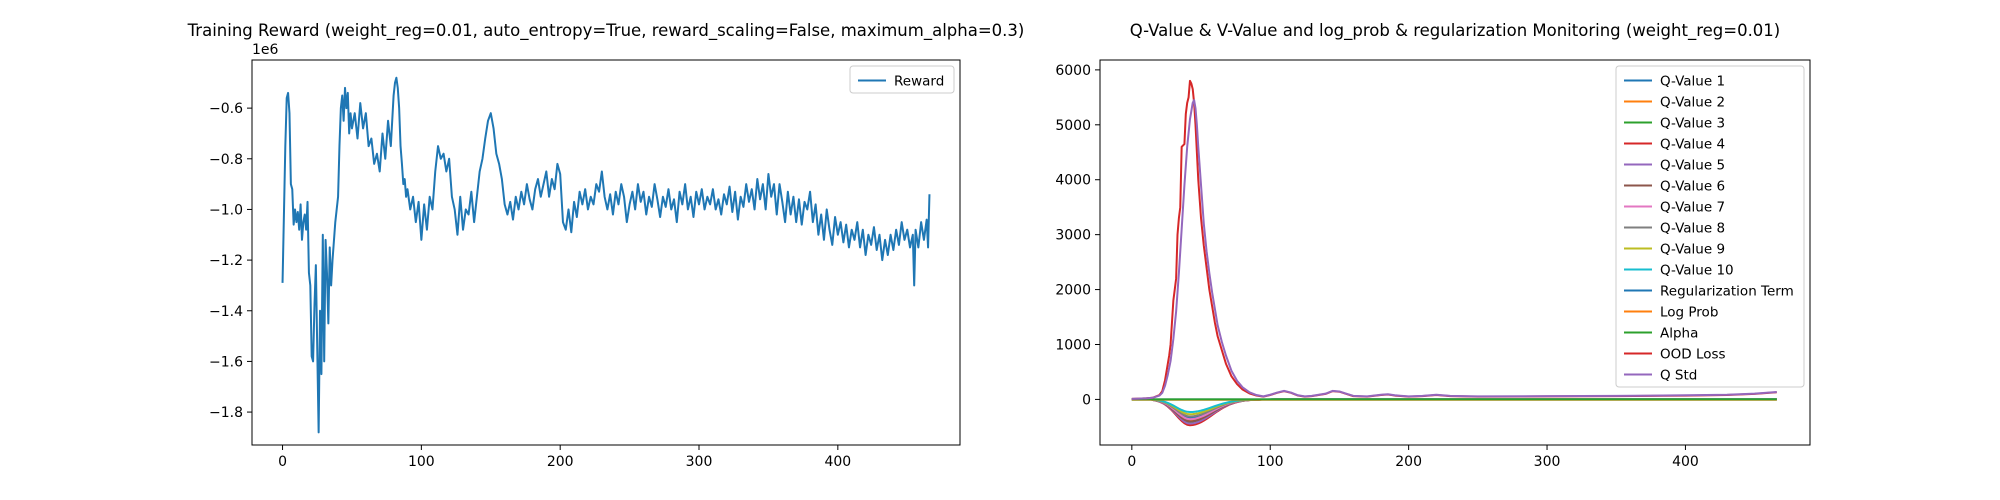  What do you see at coordinates (1678, 376) in the screenshot?
I see `legend-label-q-std: Q Std` at bounding box center [1678, 376].